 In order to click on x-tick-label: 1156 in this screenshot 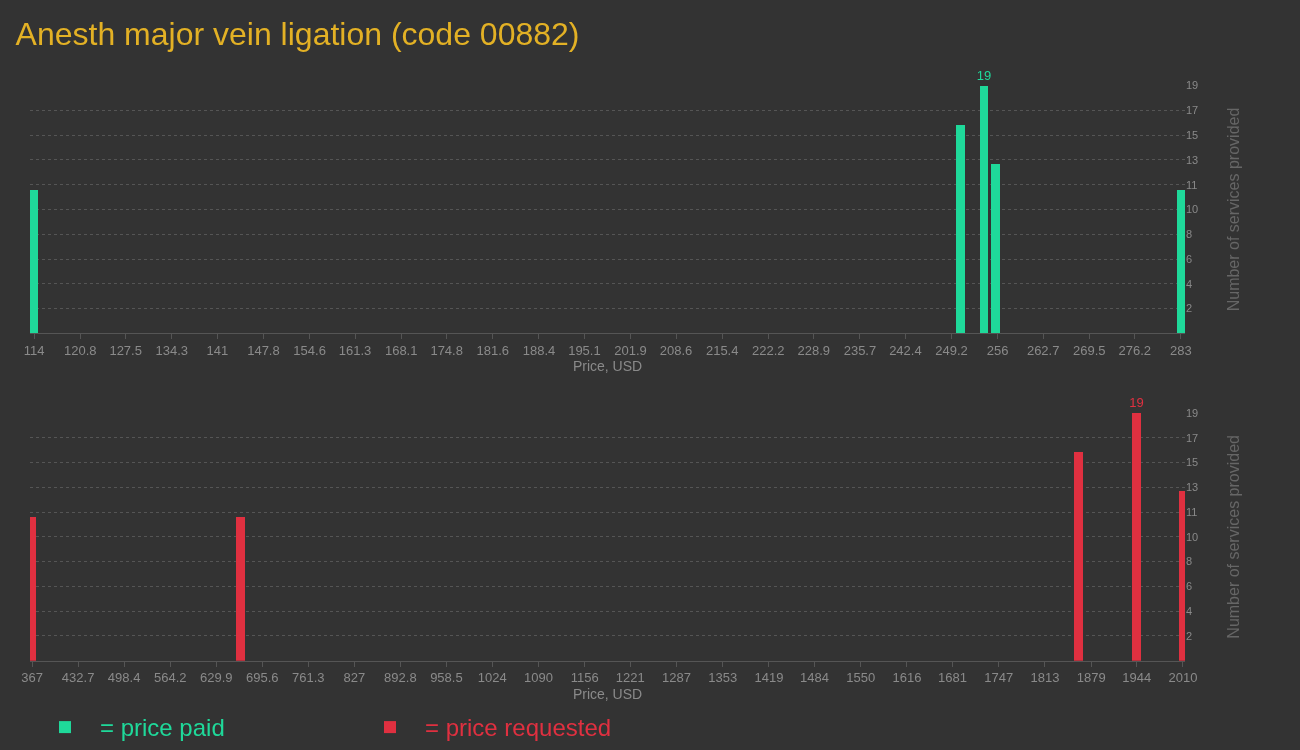, I will do `click(584, 678)`.